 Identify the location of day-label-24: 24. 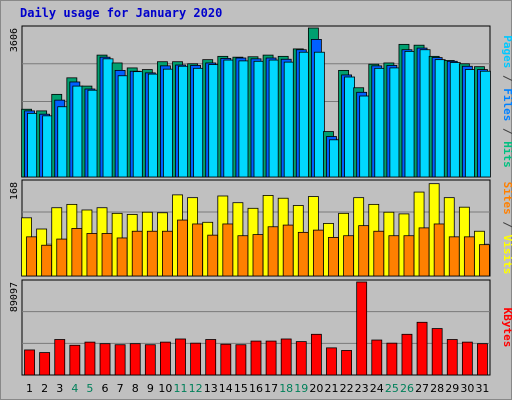
(377, 388).